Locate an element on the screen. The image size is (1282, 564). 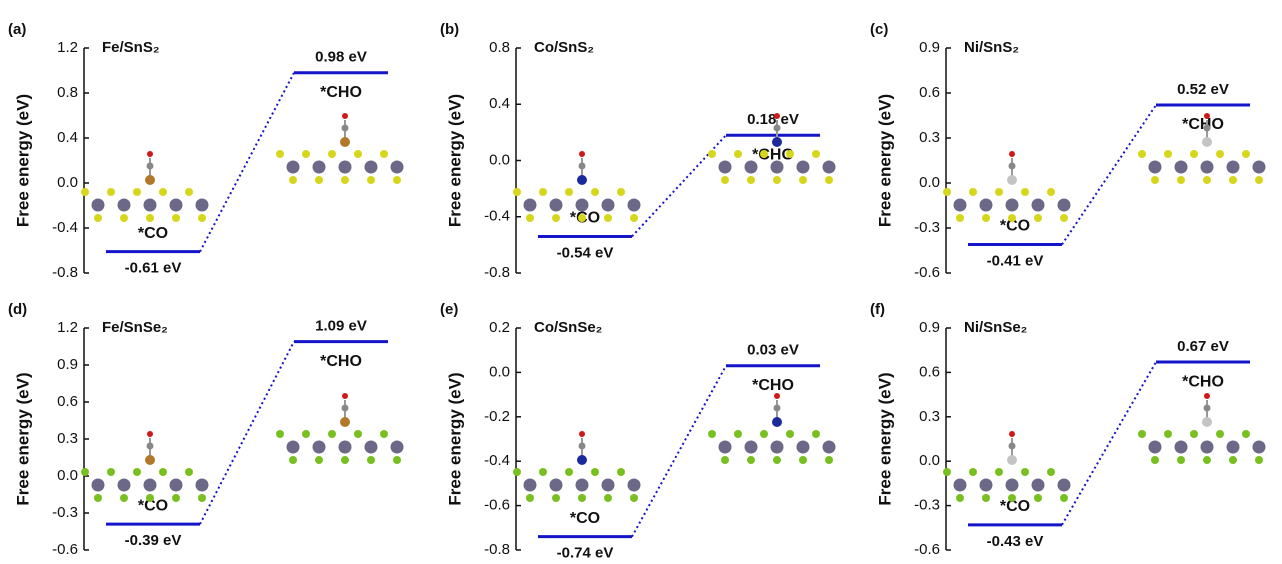
panel-label: (a) is located at coordinates (17, 29).